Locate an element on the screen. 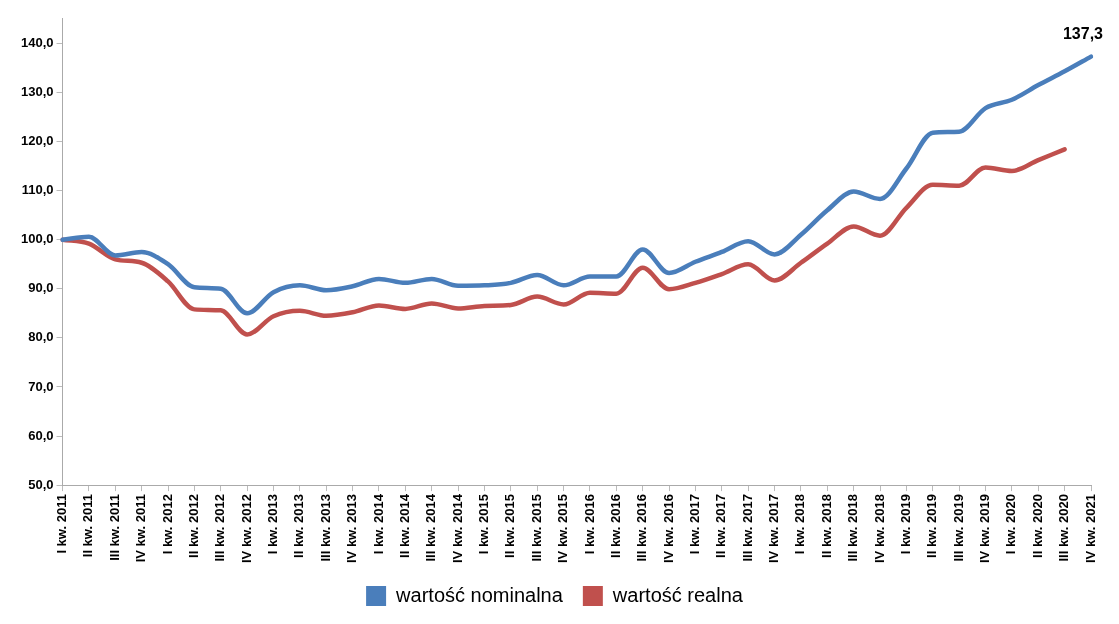 This screenshot has width=1119, height=624. legend-label: wartość nominalna is located at coordinates (479, 594).